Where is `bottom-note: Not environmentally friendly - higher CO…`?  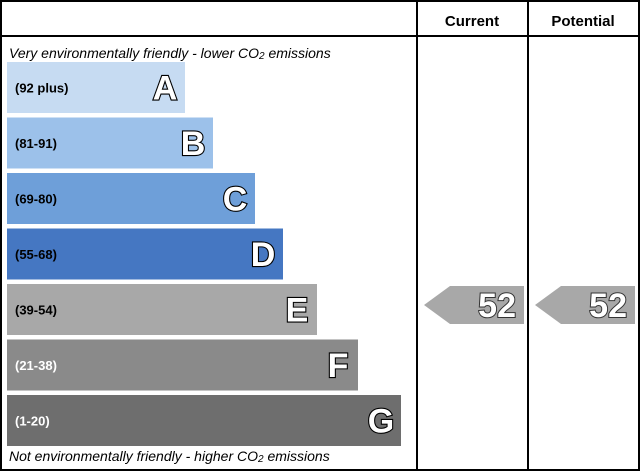 bottom-note: Not environmentally friendly - higher CO… is located at coordinates (169, 456).